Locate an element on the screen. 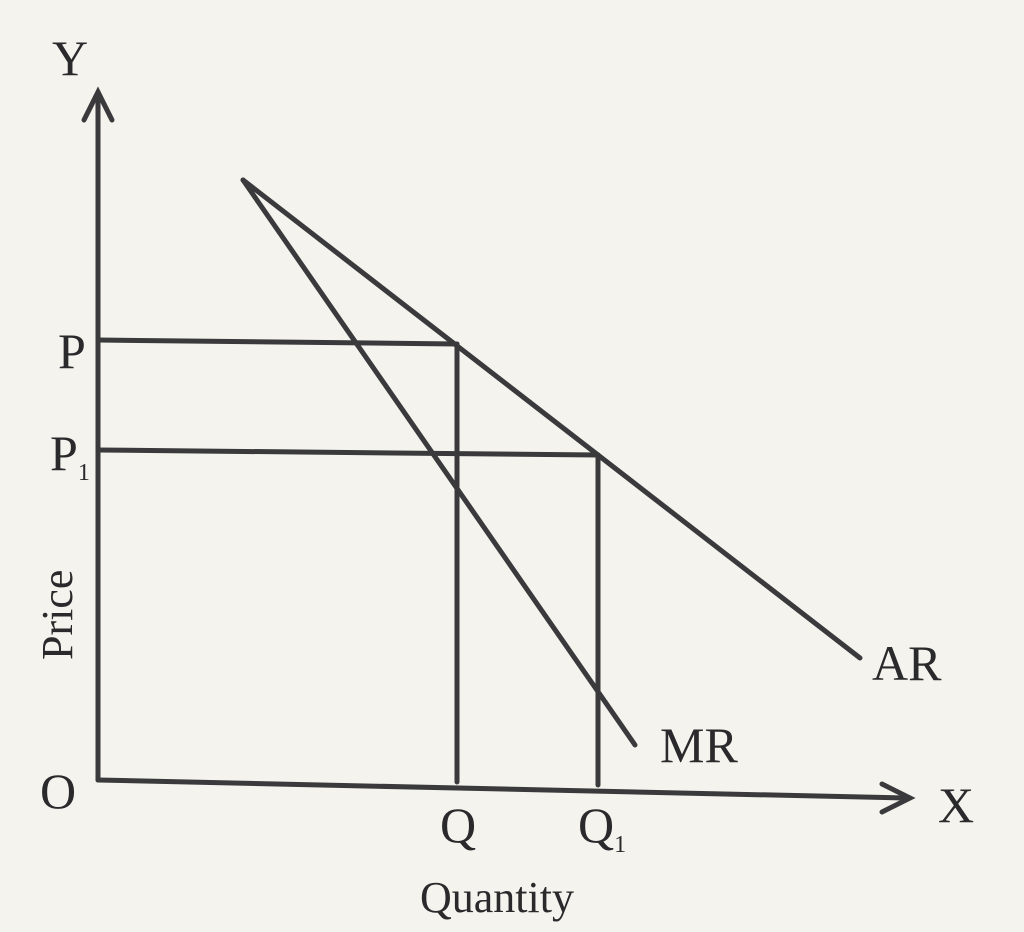  ar-curve-label: AR is located at coordinates (907, 663).